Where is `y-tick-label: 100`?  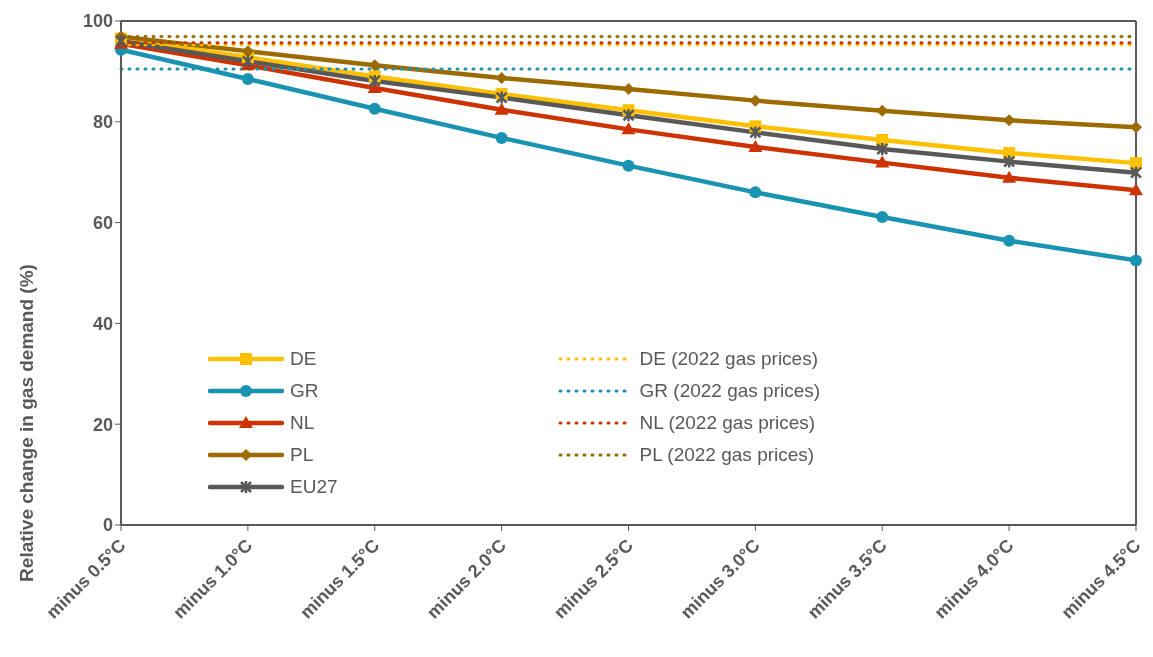 y-tick-label: 100 is located at coordinates (97, 21).